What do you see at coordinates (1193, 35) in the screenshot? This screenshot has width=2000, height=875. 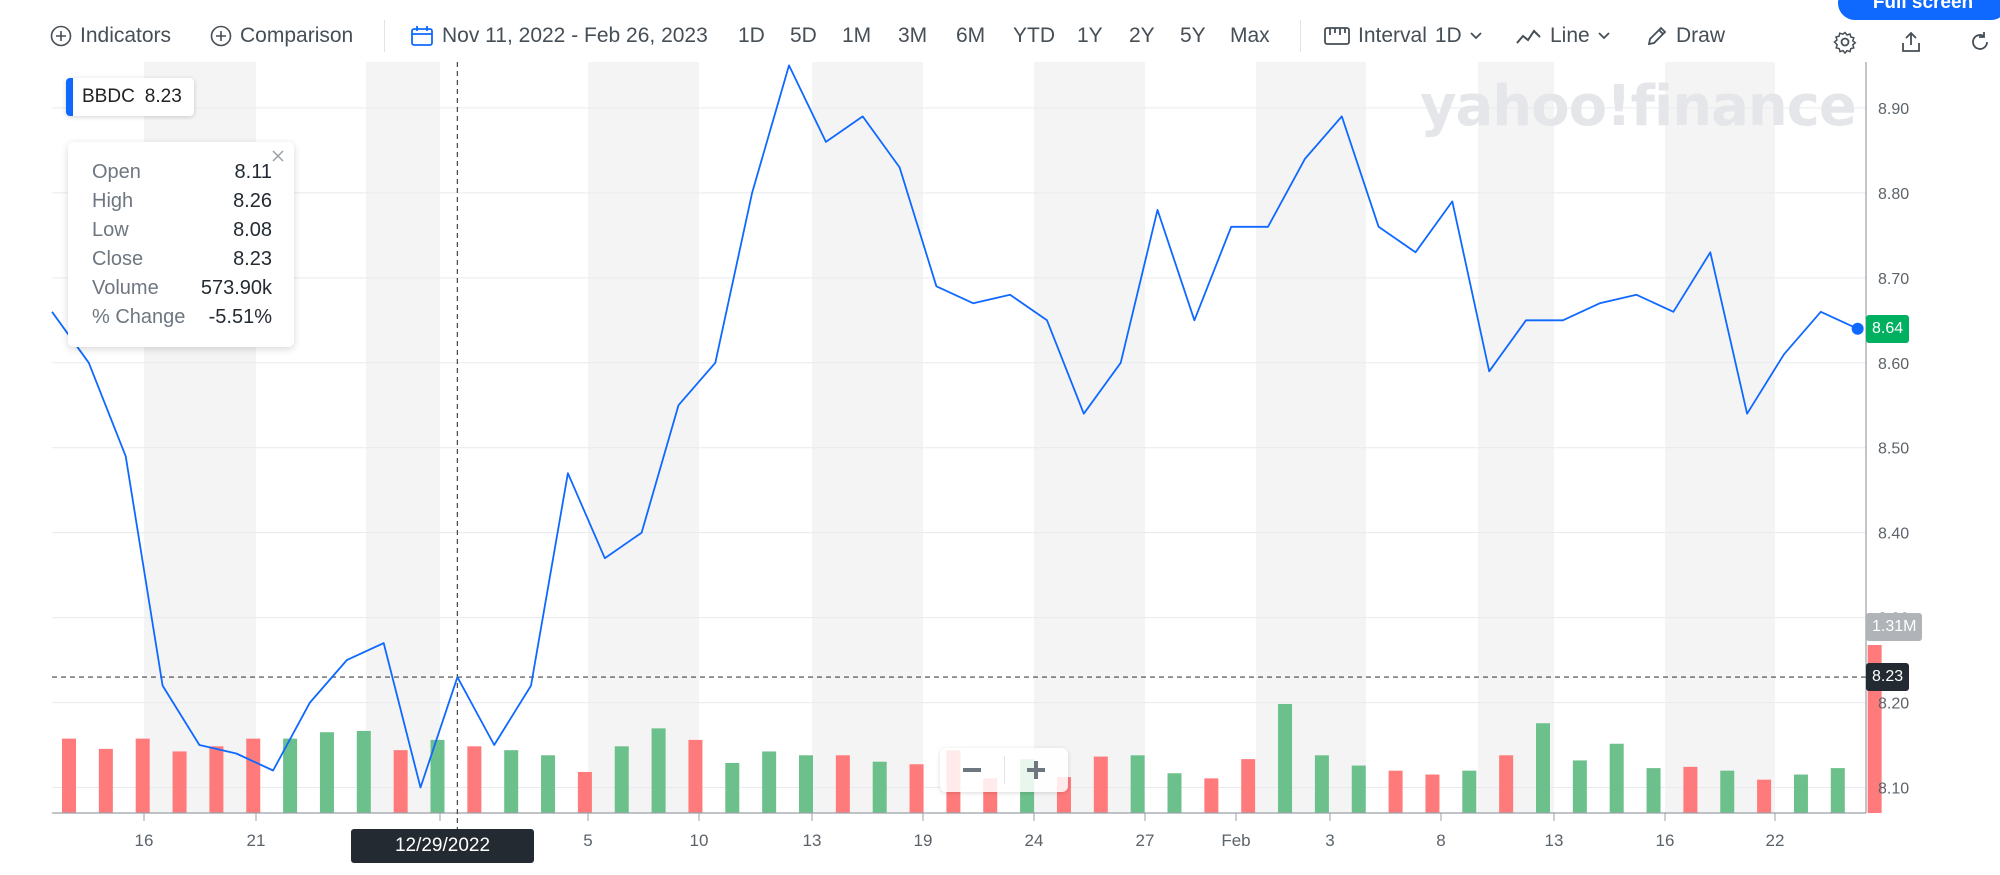 I see `range-5y-button: 5Y` at bounding box center [1193, 35].